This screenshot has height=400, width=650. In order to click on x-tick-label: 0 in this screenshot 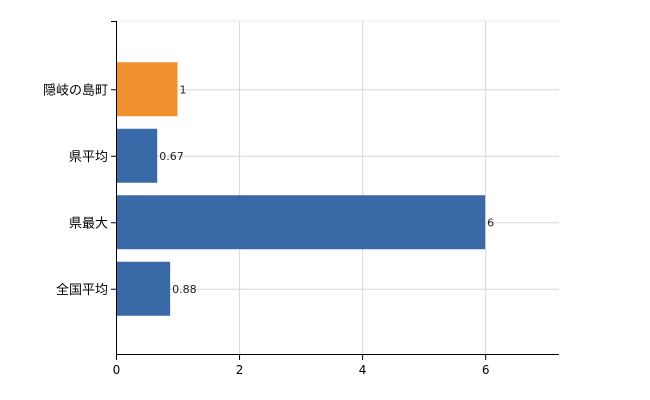, I will do `click(117, 370)`.